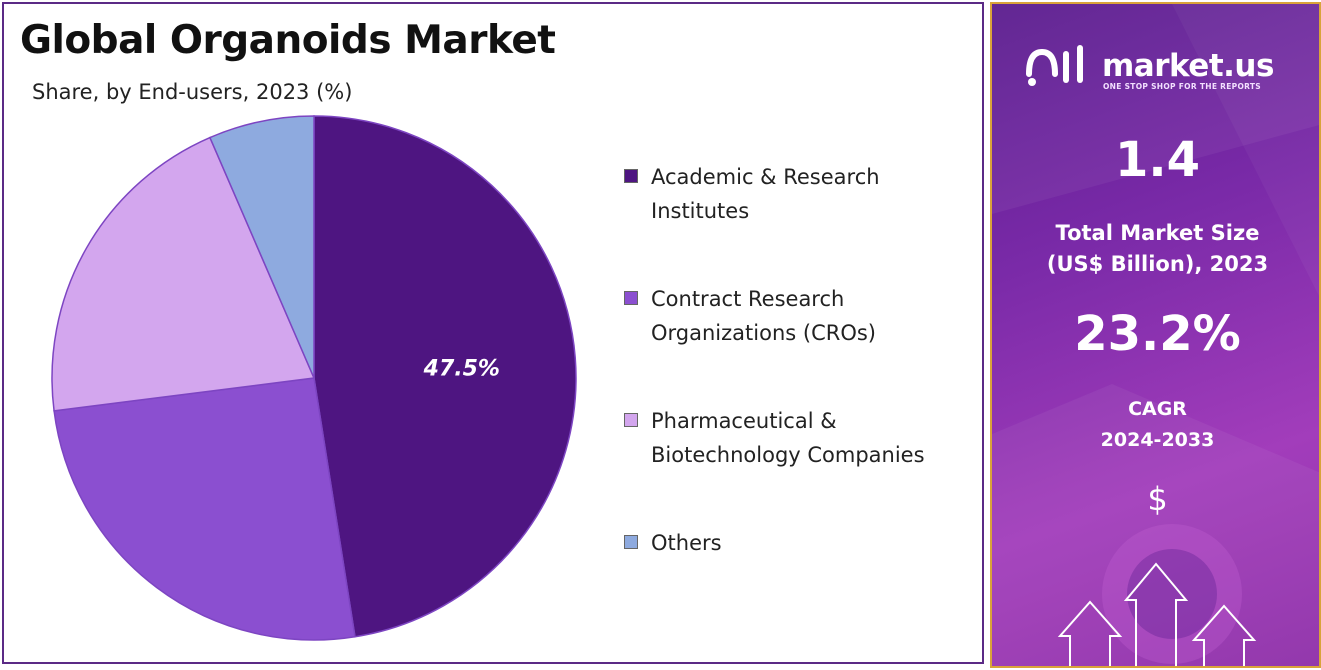  I want to click on slice-pharma, so click(183, 274).